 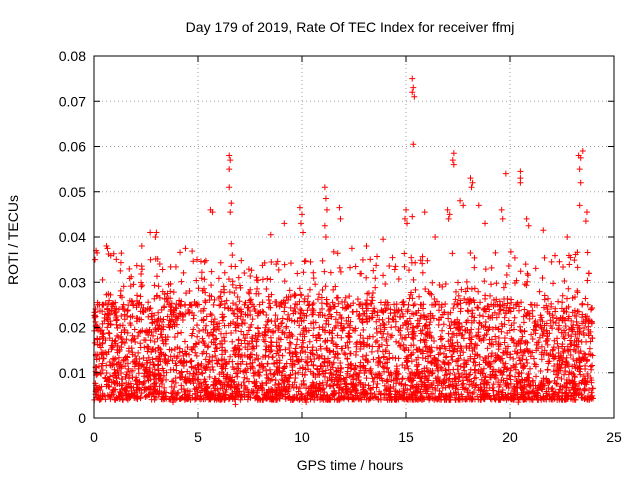 What do you see at coordinates (72, 192) in the screenshot?
I see `y-tick-label: 0.05` at bounding box center [72, 192].